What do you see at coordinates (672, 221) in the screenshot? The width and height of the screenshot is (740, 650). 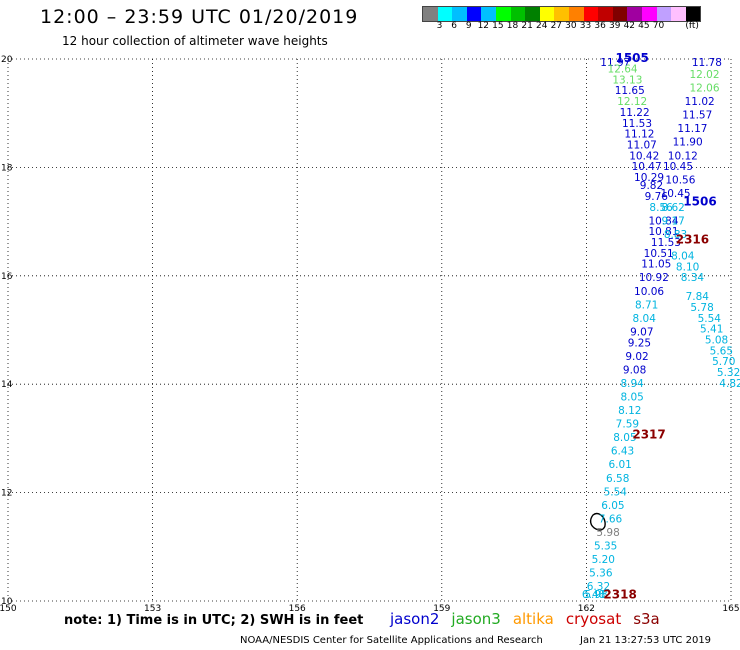 I see `swh-value-label: 9.17` at bounding box center [672, 221].